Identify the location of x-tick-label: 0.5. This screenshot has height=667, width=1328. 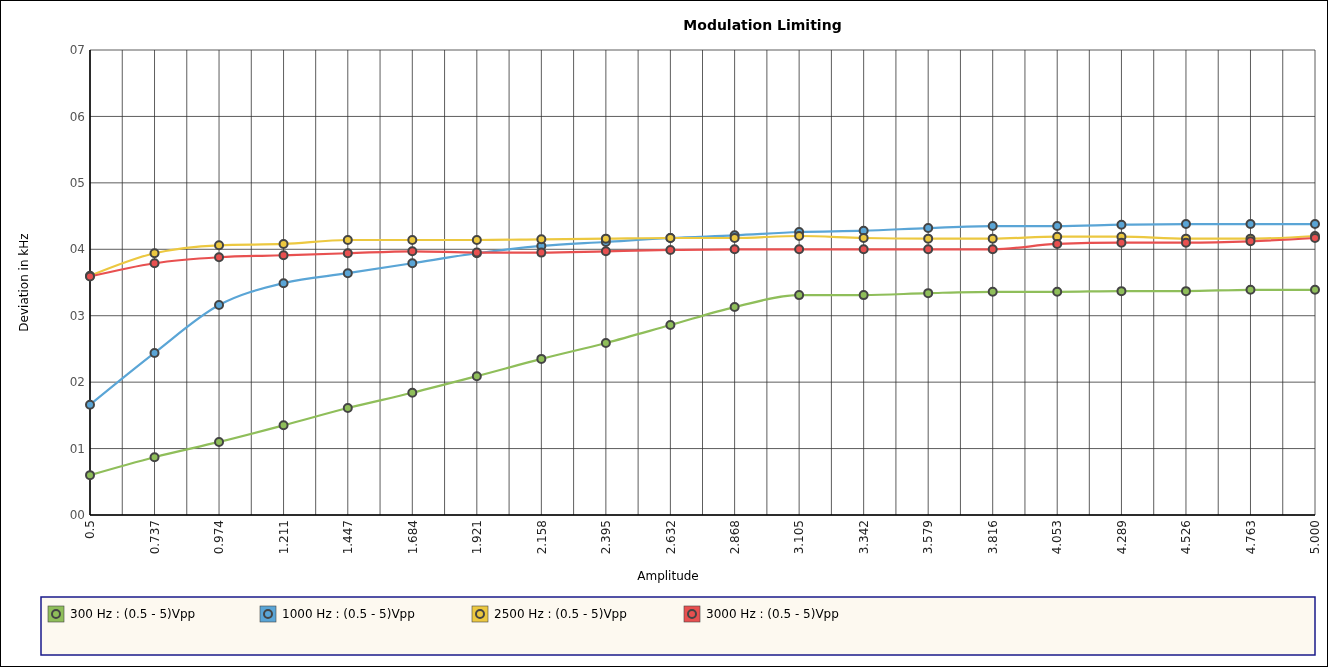
(90, 530).